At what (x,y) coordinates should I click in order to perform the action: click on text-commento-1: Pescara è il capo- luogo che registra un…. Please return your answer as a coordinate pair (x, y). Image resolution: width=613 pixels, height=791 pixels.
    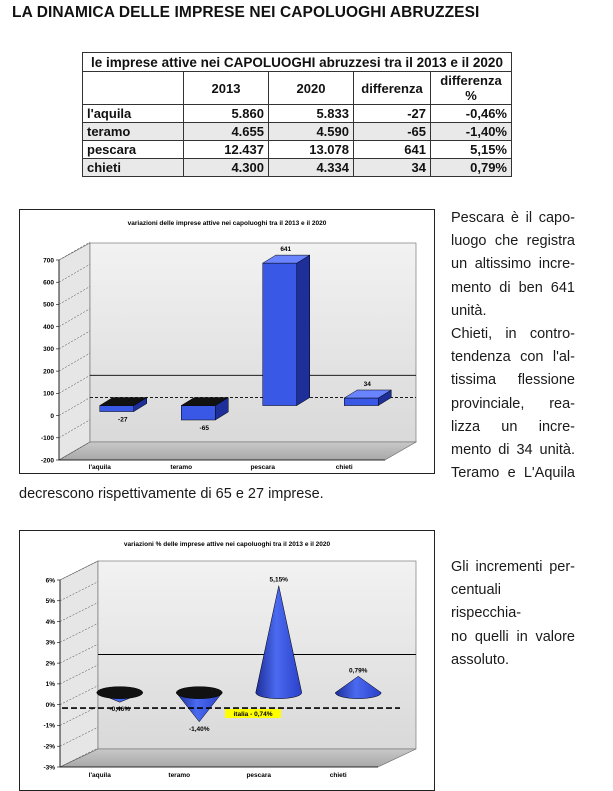
    Looking at the image, I should click on (513, 346).